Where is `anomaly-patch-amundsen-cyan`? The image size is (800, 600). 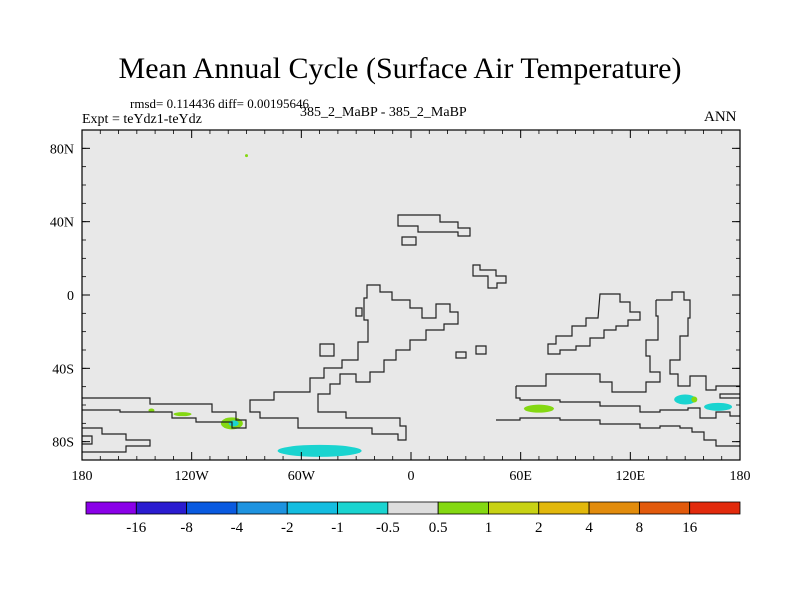
anomaly-patch-amundsen-cyan is located at coordinates (233, 423).